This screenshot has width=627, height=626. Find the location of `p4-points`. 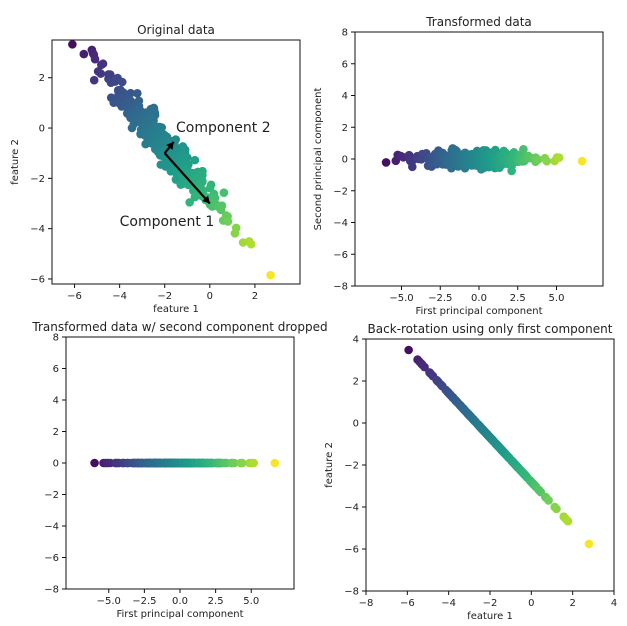

p4-points is located at coordinates (499, 447).